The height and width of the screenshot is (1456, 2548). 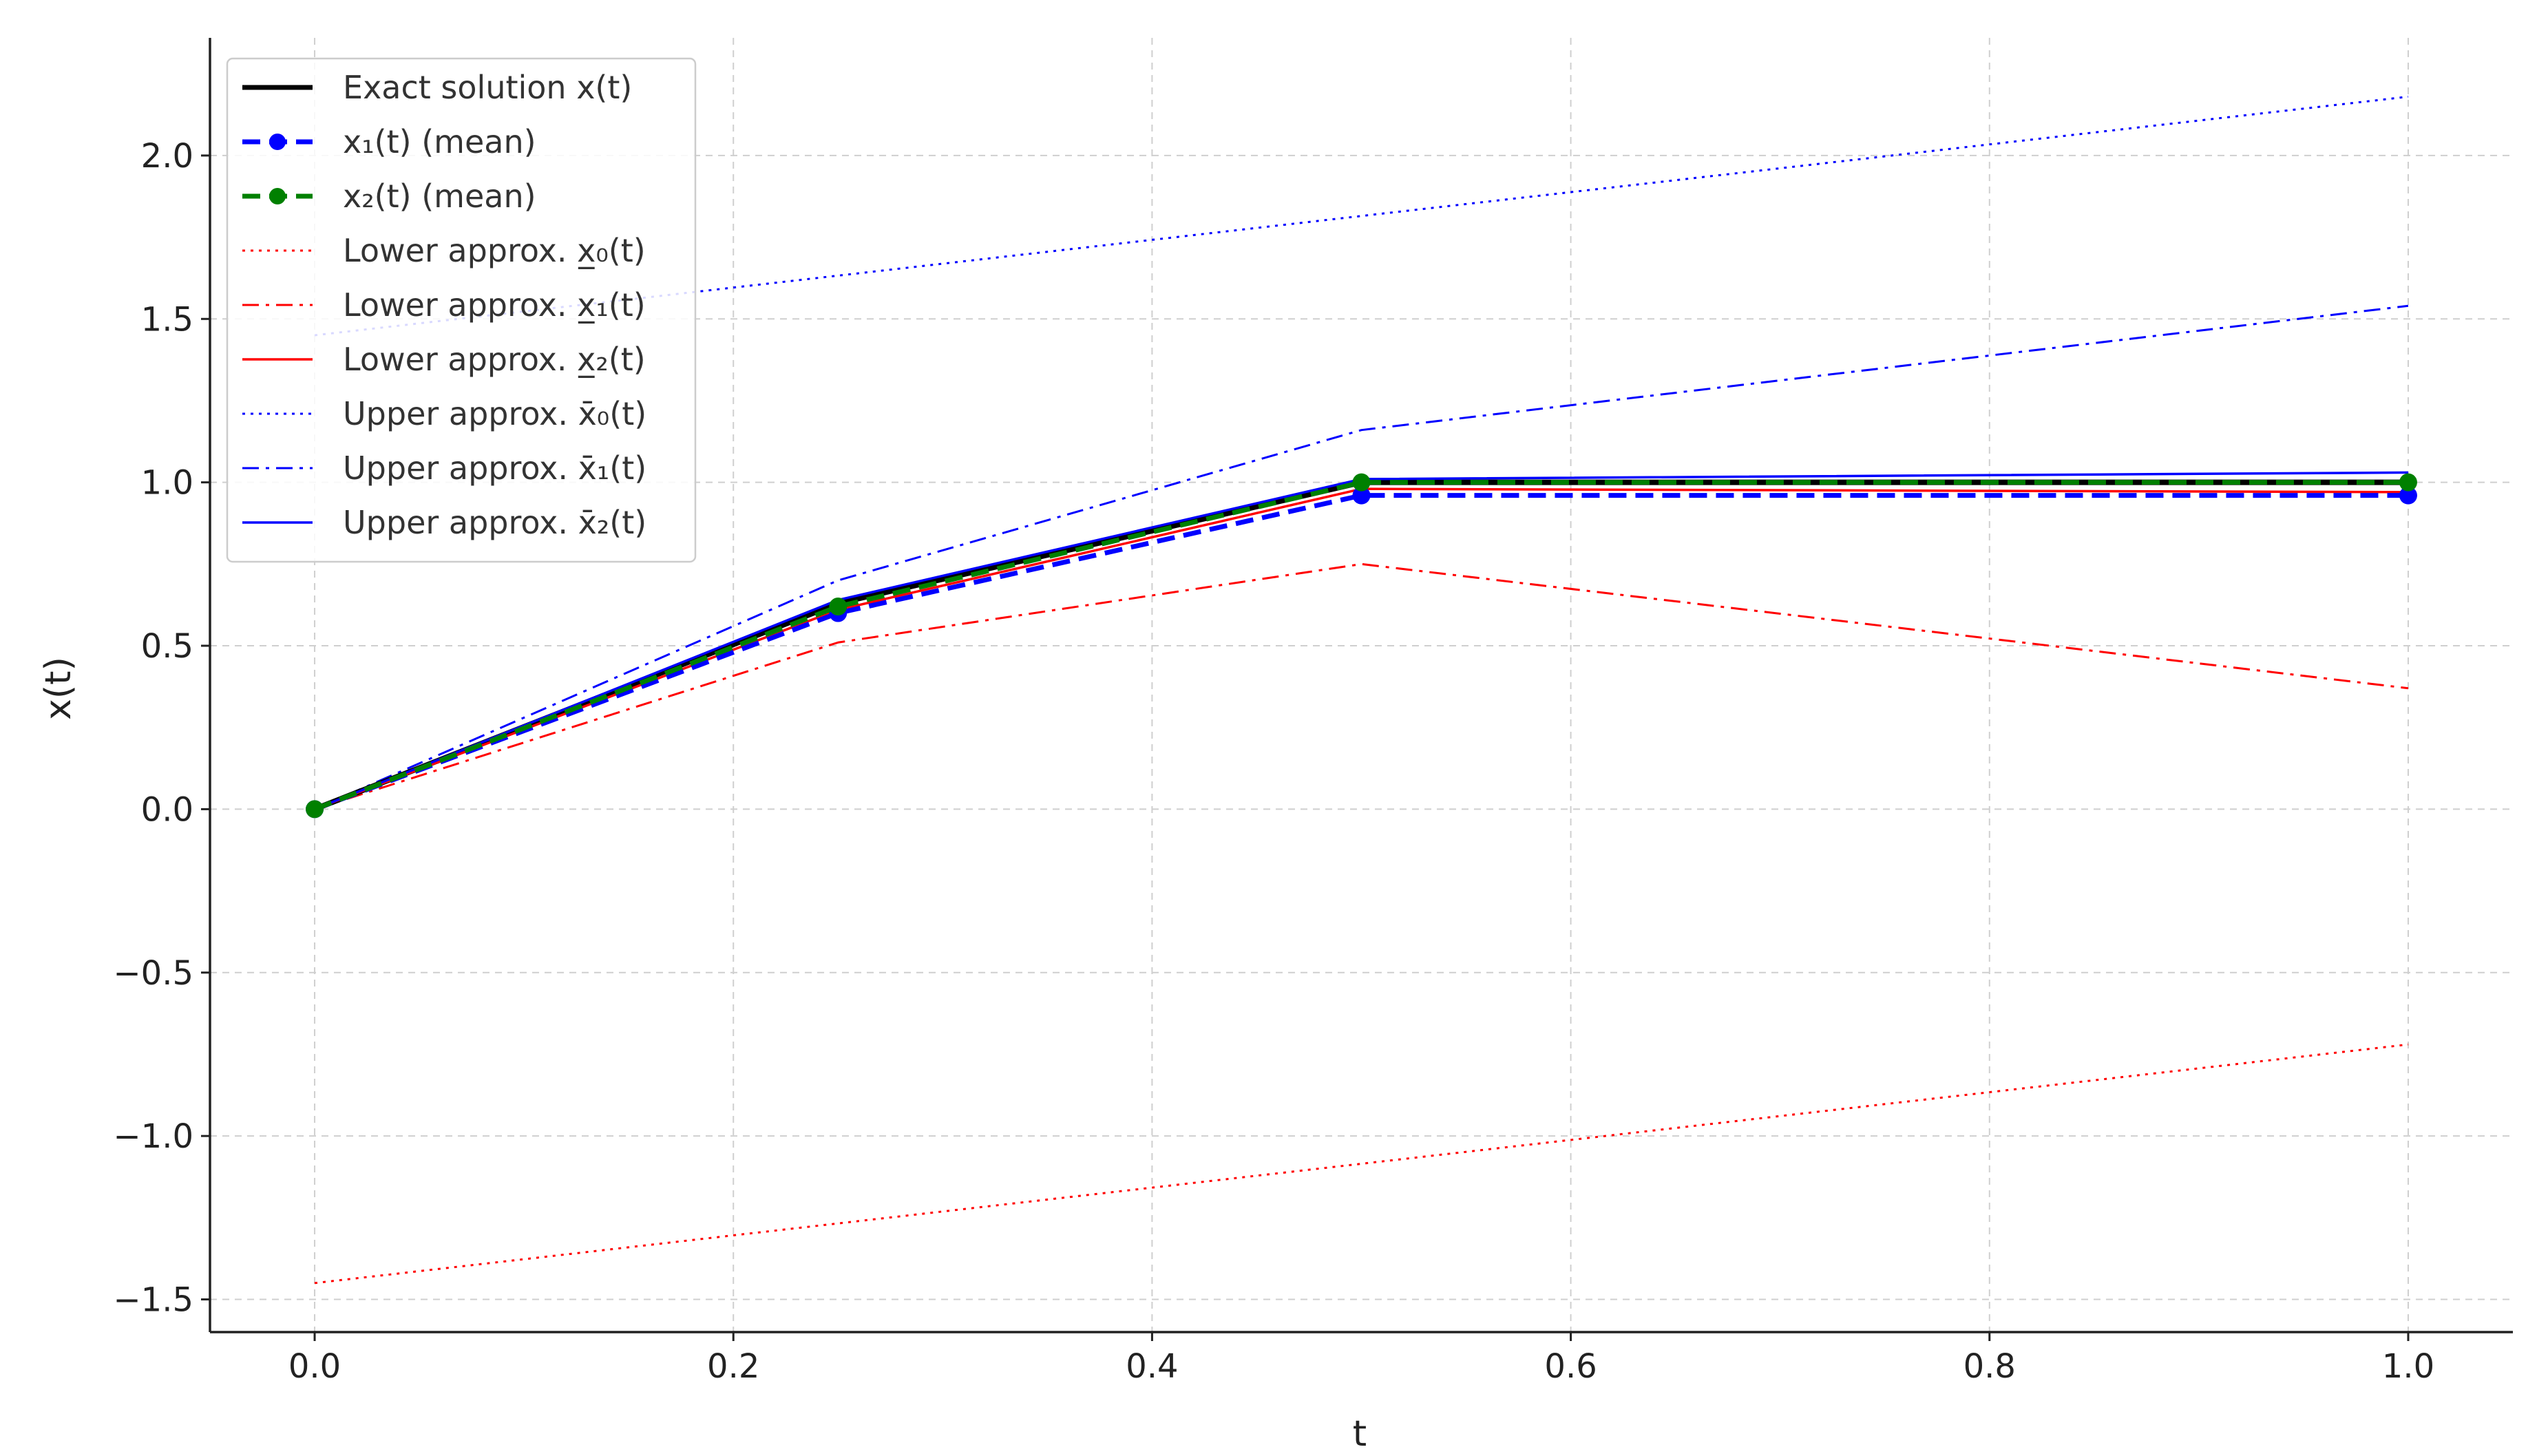 What do you see at coordinates (733, 1366) in the screenshot?
I see `x-tick-label: 0.2` at bounding box center [733, 1366].